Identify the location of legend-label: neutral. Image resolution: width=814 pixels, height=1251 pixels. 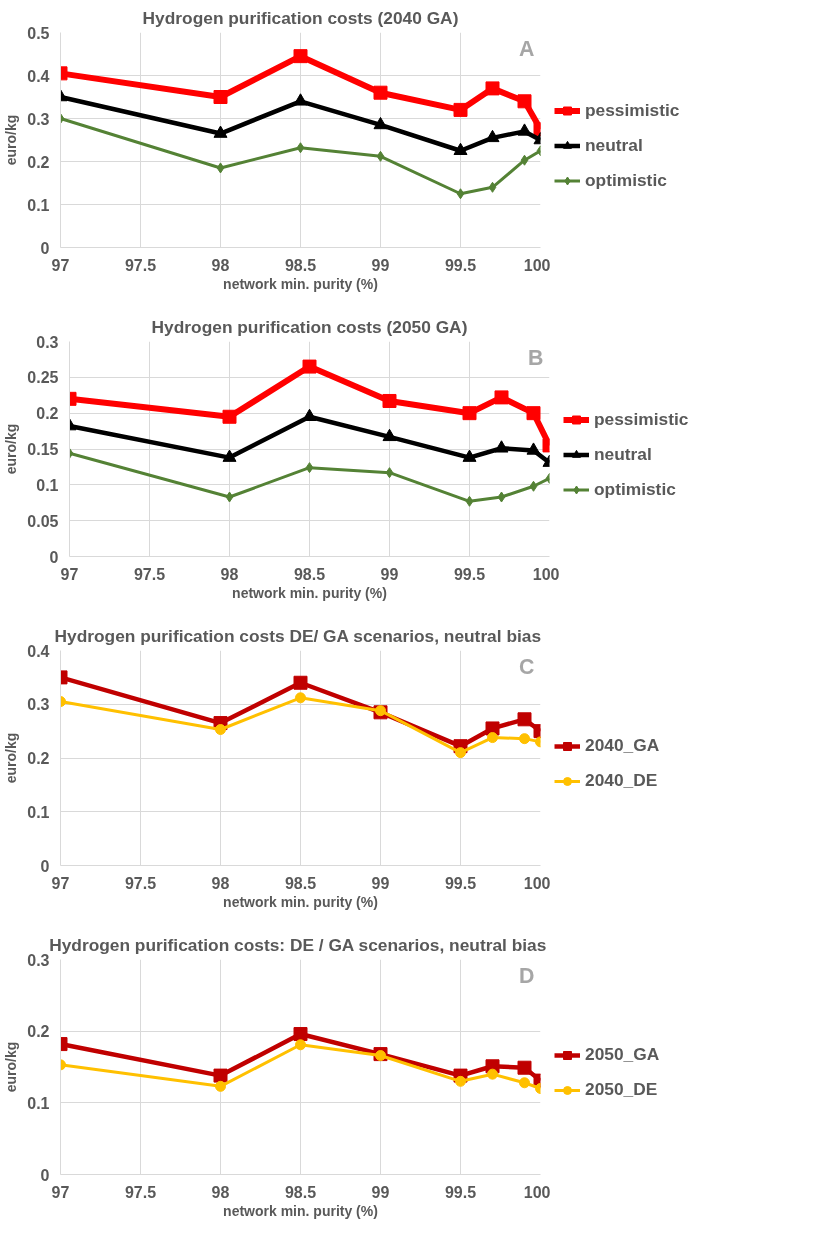
(623, 454).